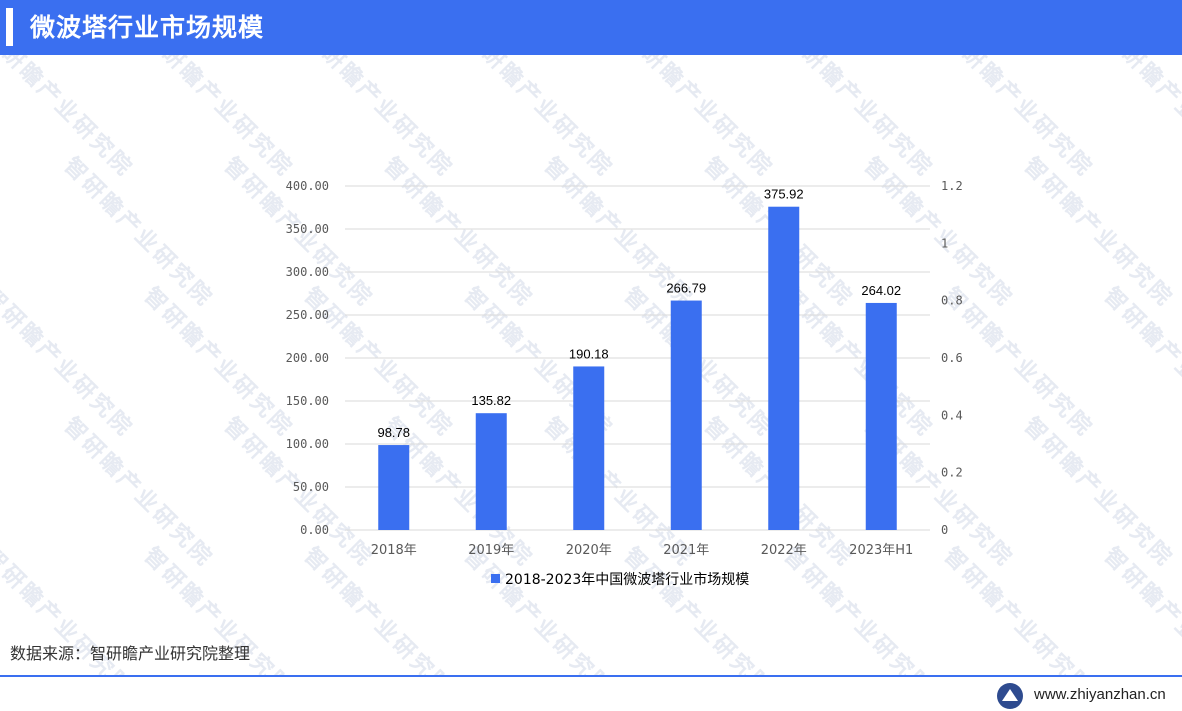  Describe the element at coordinates (307, 358) in the screenshot. I see `y-tick-label: 200.00` at that location.